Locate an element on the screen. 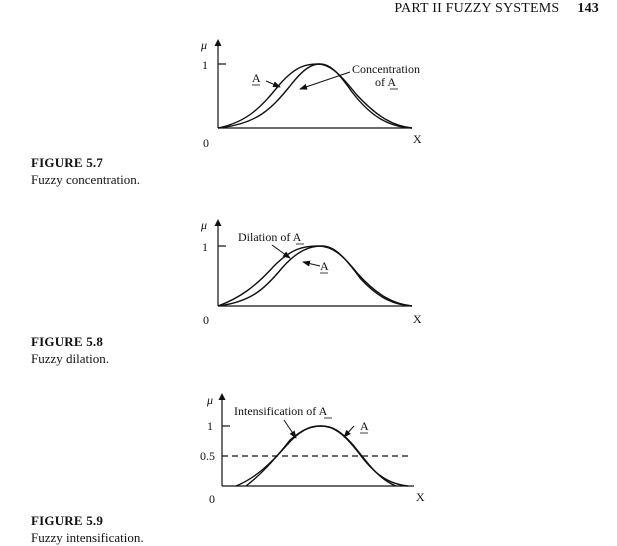  figure-5-8-labels: μ 1 0 X Dilation of A A is located at coordinates (311, 272).